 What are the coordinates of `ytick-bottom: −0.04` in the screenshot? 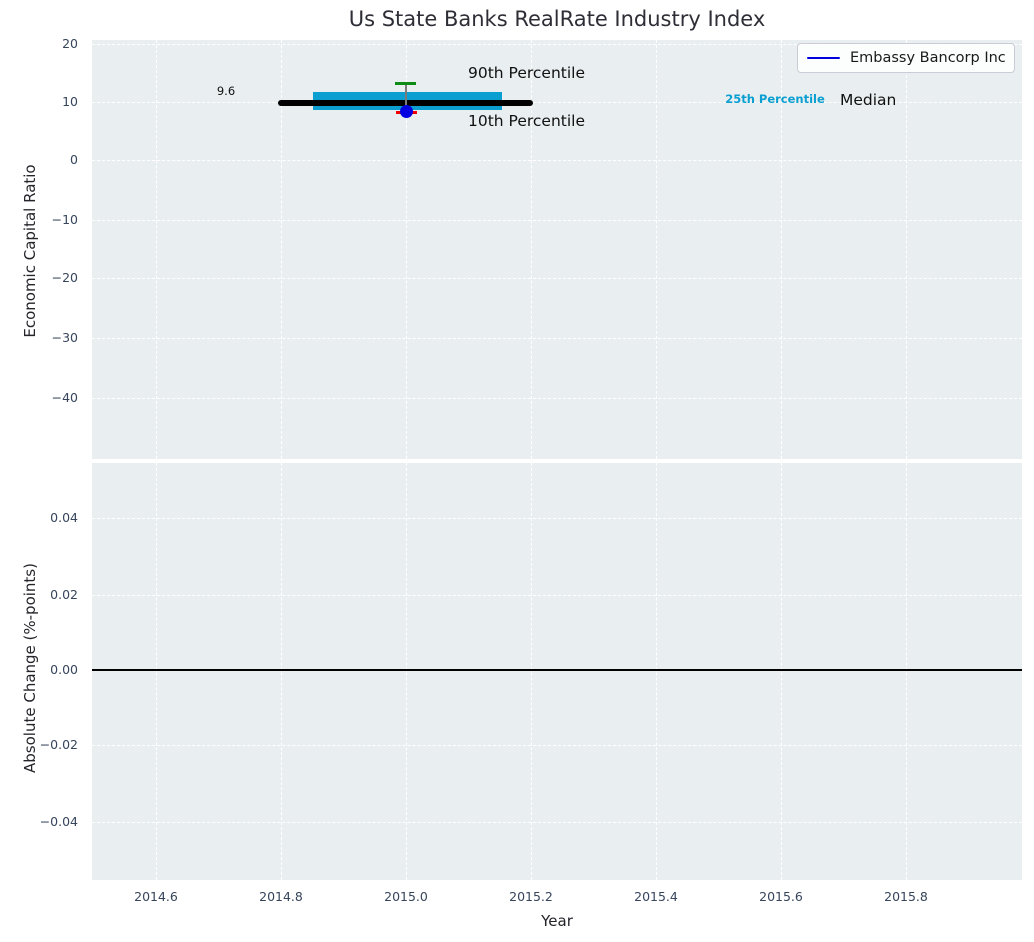 It's located at (58, 821).